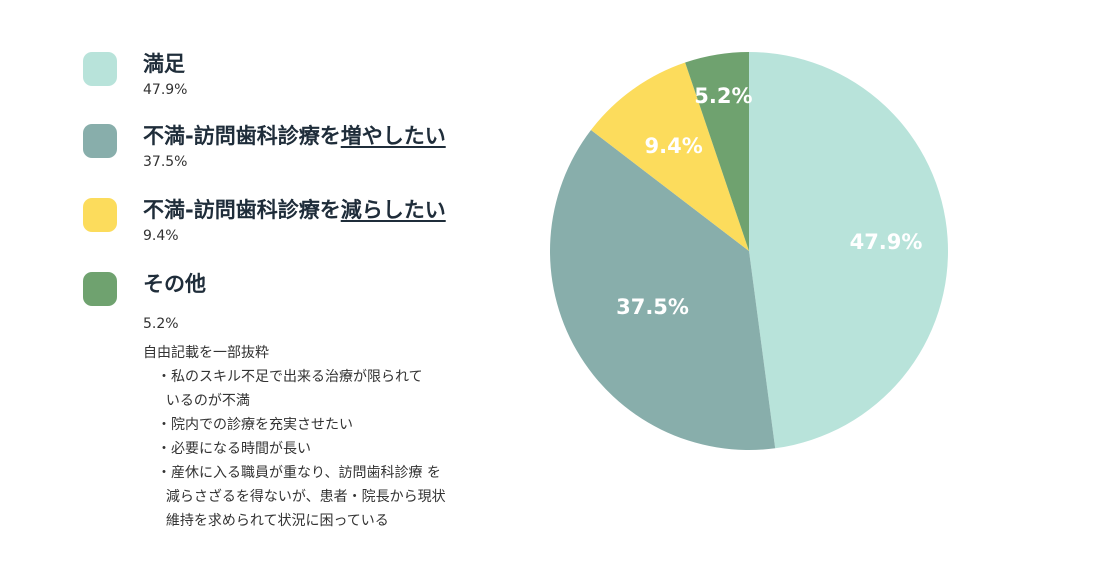  What do you see at coordinates (165, 90) in the screenshot?
I see `legend-value: 47.9%` at bounding box center [165, 90].